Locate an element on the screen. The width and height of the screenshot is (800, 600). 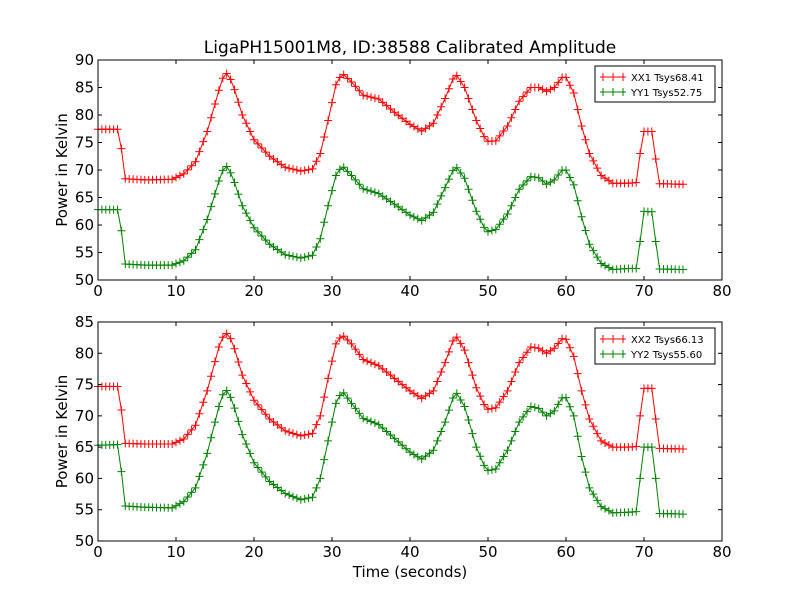
x-axis-label: Time (seconds) is located at coordinates (410, 572).